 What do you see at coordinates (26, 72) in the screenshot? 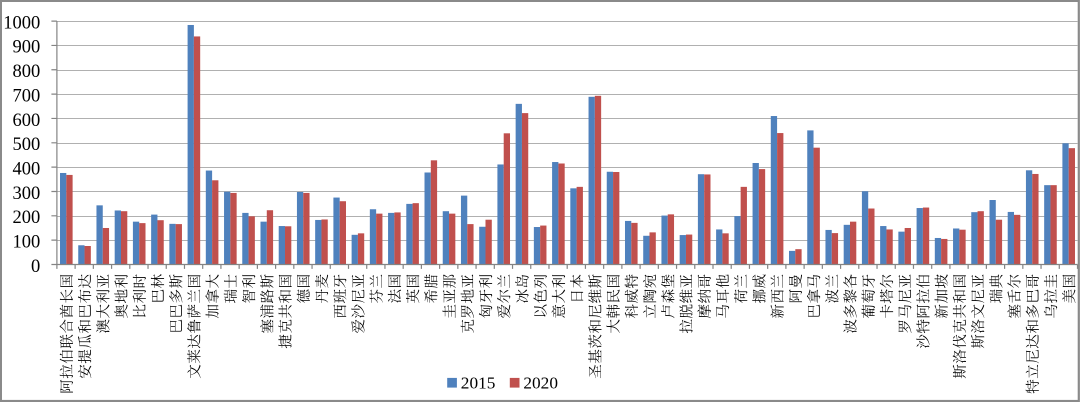
I see `svg-text: 800` at bounding box center [26, 72].